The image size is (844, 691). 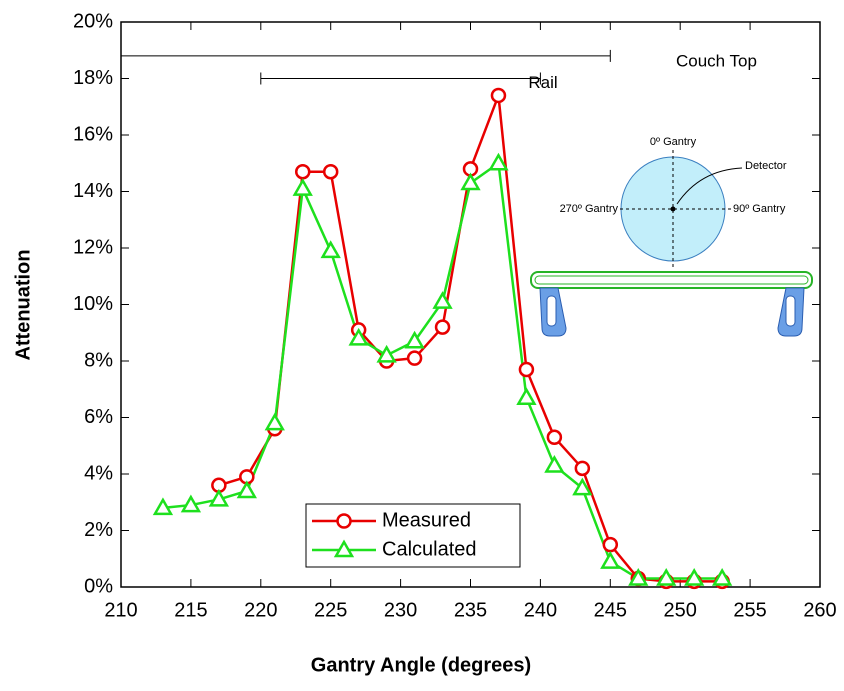 I want to click on diagram-label: 270º Gantry, so click(x=589, y=209).